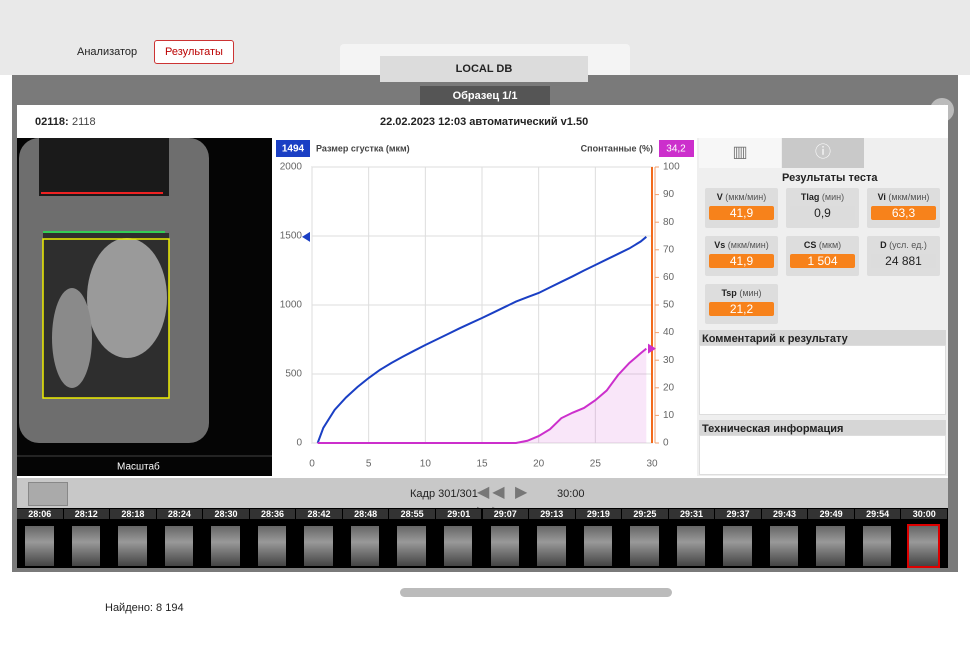 The image size is (970, 645). Describe the element at coordinates (482, 395) in the screenshot. I see `series-line` at that location.